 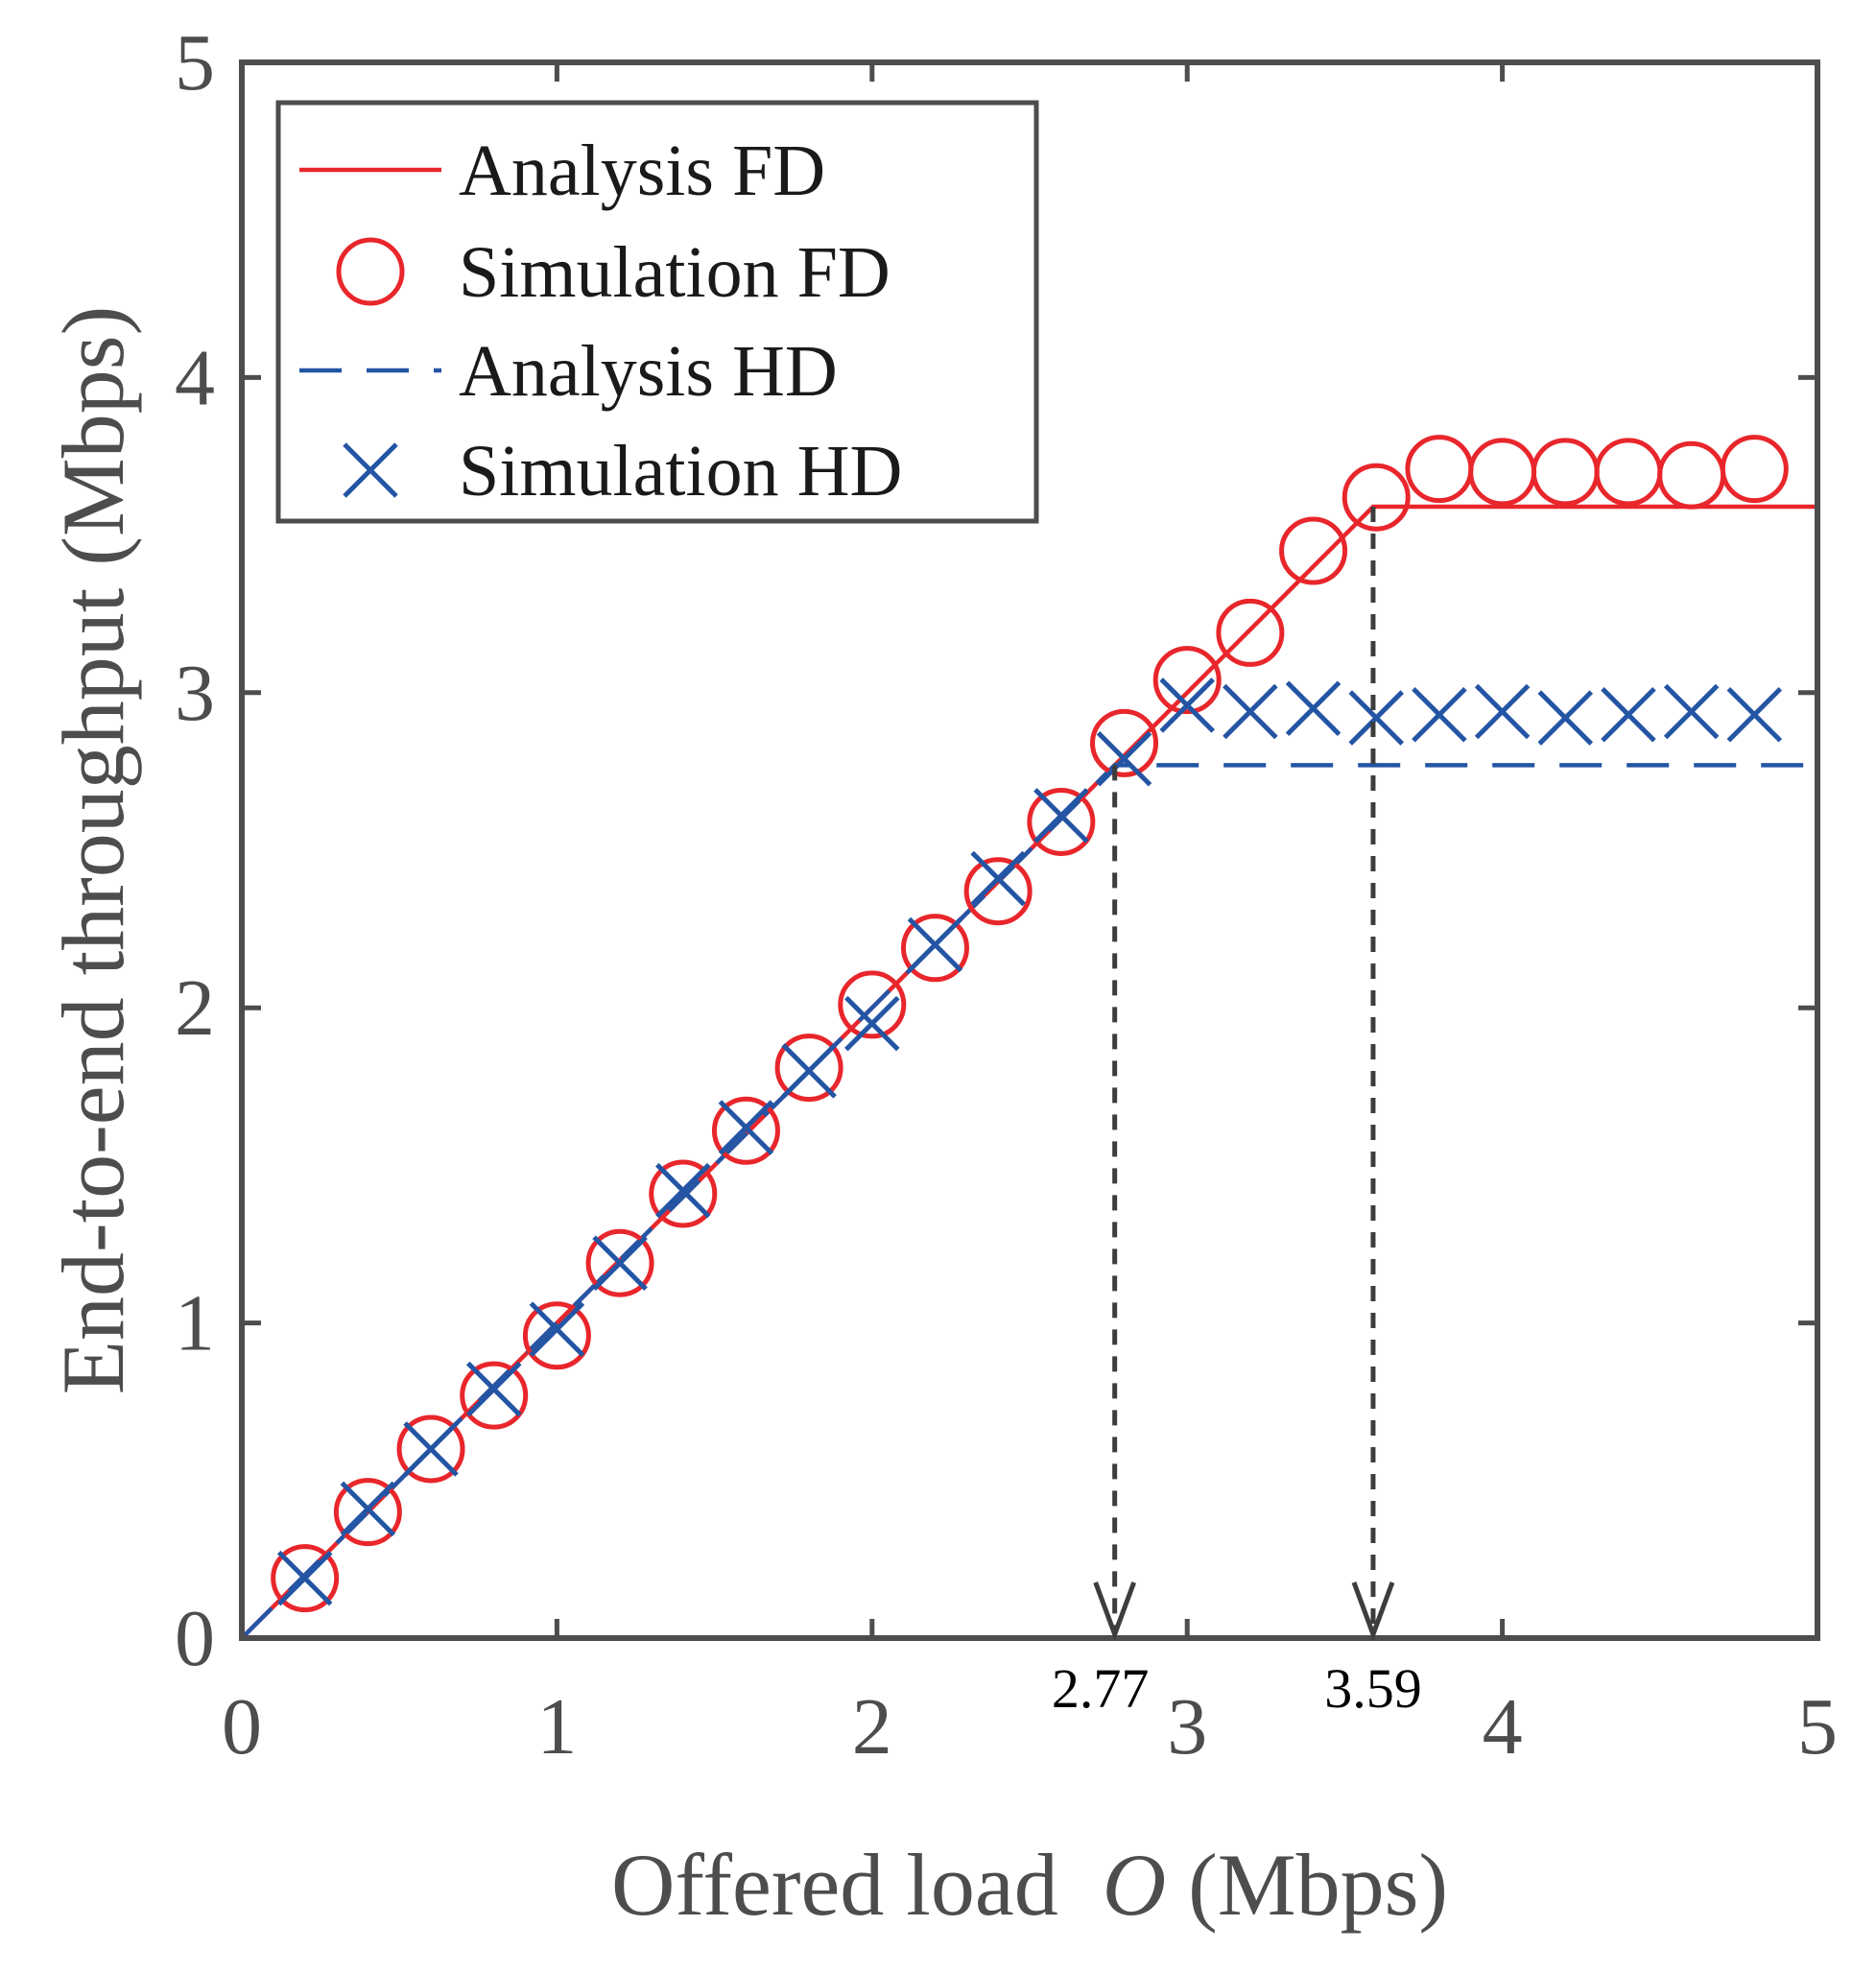 I want to click on y-axis-title: End-to-end throughput (Mbps), so click(x=93, y=851).